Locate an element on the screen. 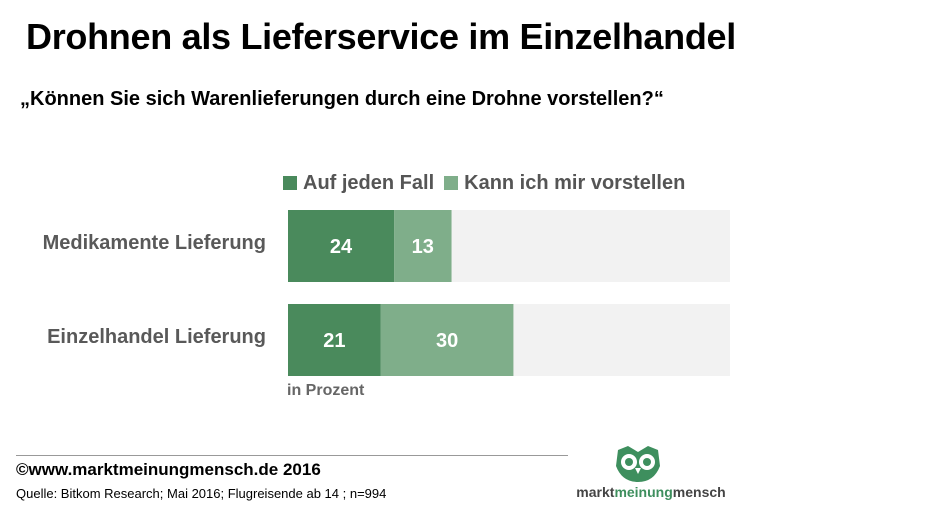  legend-item-kann-ich-mir-vorstellen: Kann ich mir vorstellen is located at coordinates (564, 183).